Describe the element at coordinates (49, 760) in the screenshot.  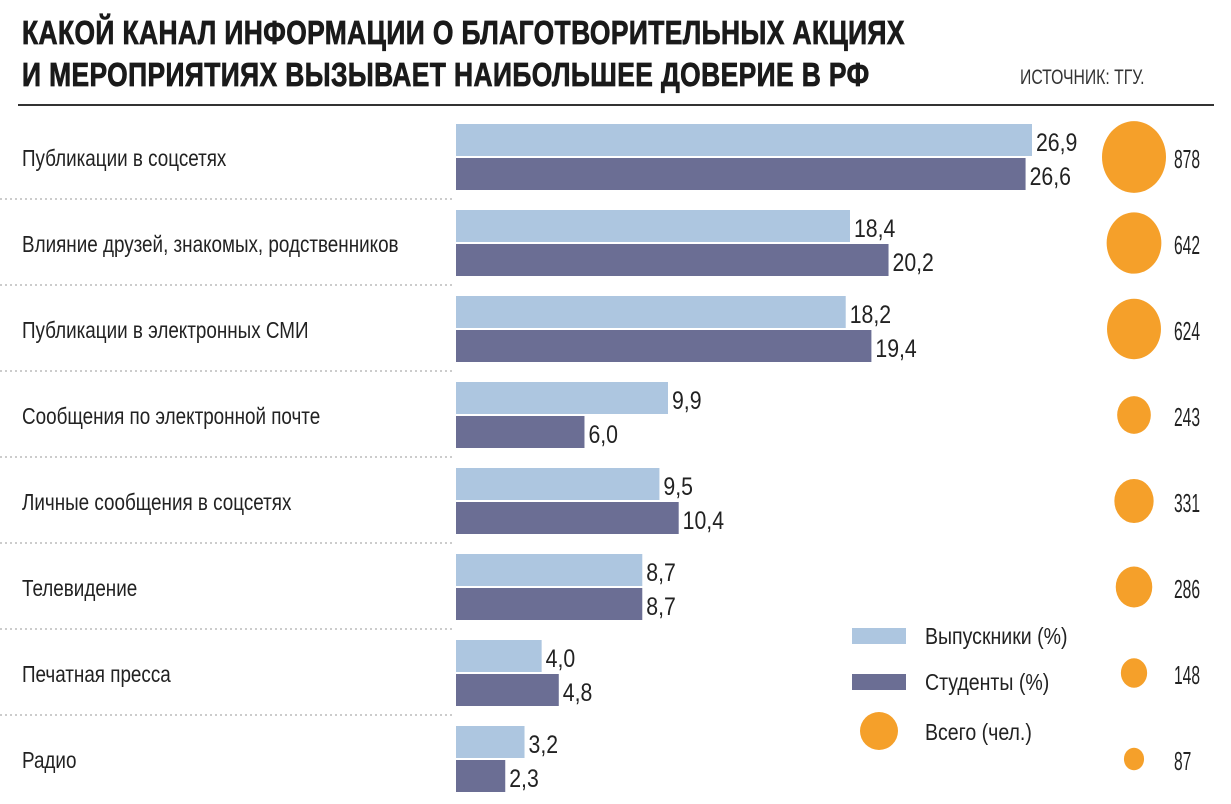
I see `category-label: Радио` at that location.